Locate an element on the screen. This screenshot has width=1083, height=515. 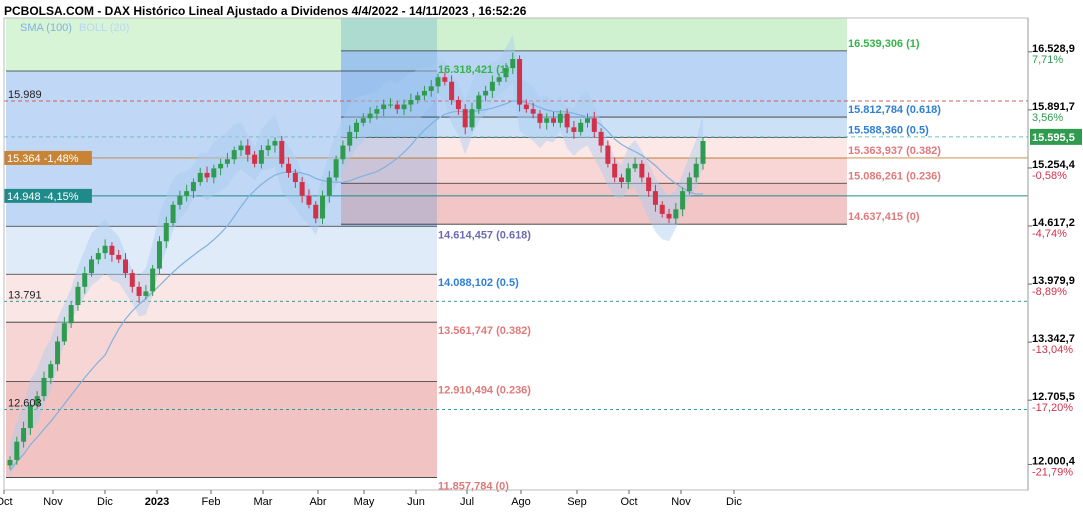
fib-short-label: 14.637,415 (0) is located at coordinates (884, 217).